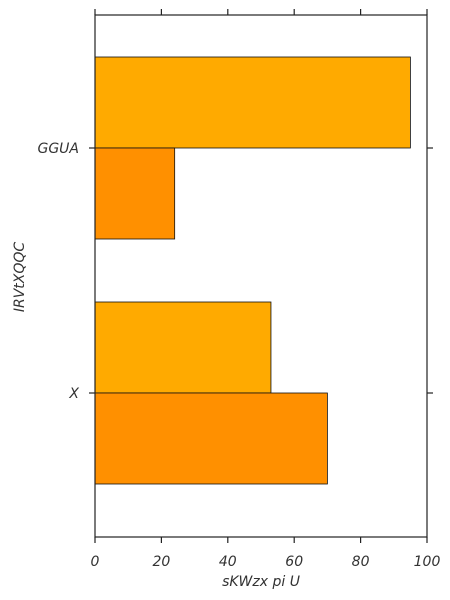  I want to click on x-tick-label-60: 60, so click(294, 562).